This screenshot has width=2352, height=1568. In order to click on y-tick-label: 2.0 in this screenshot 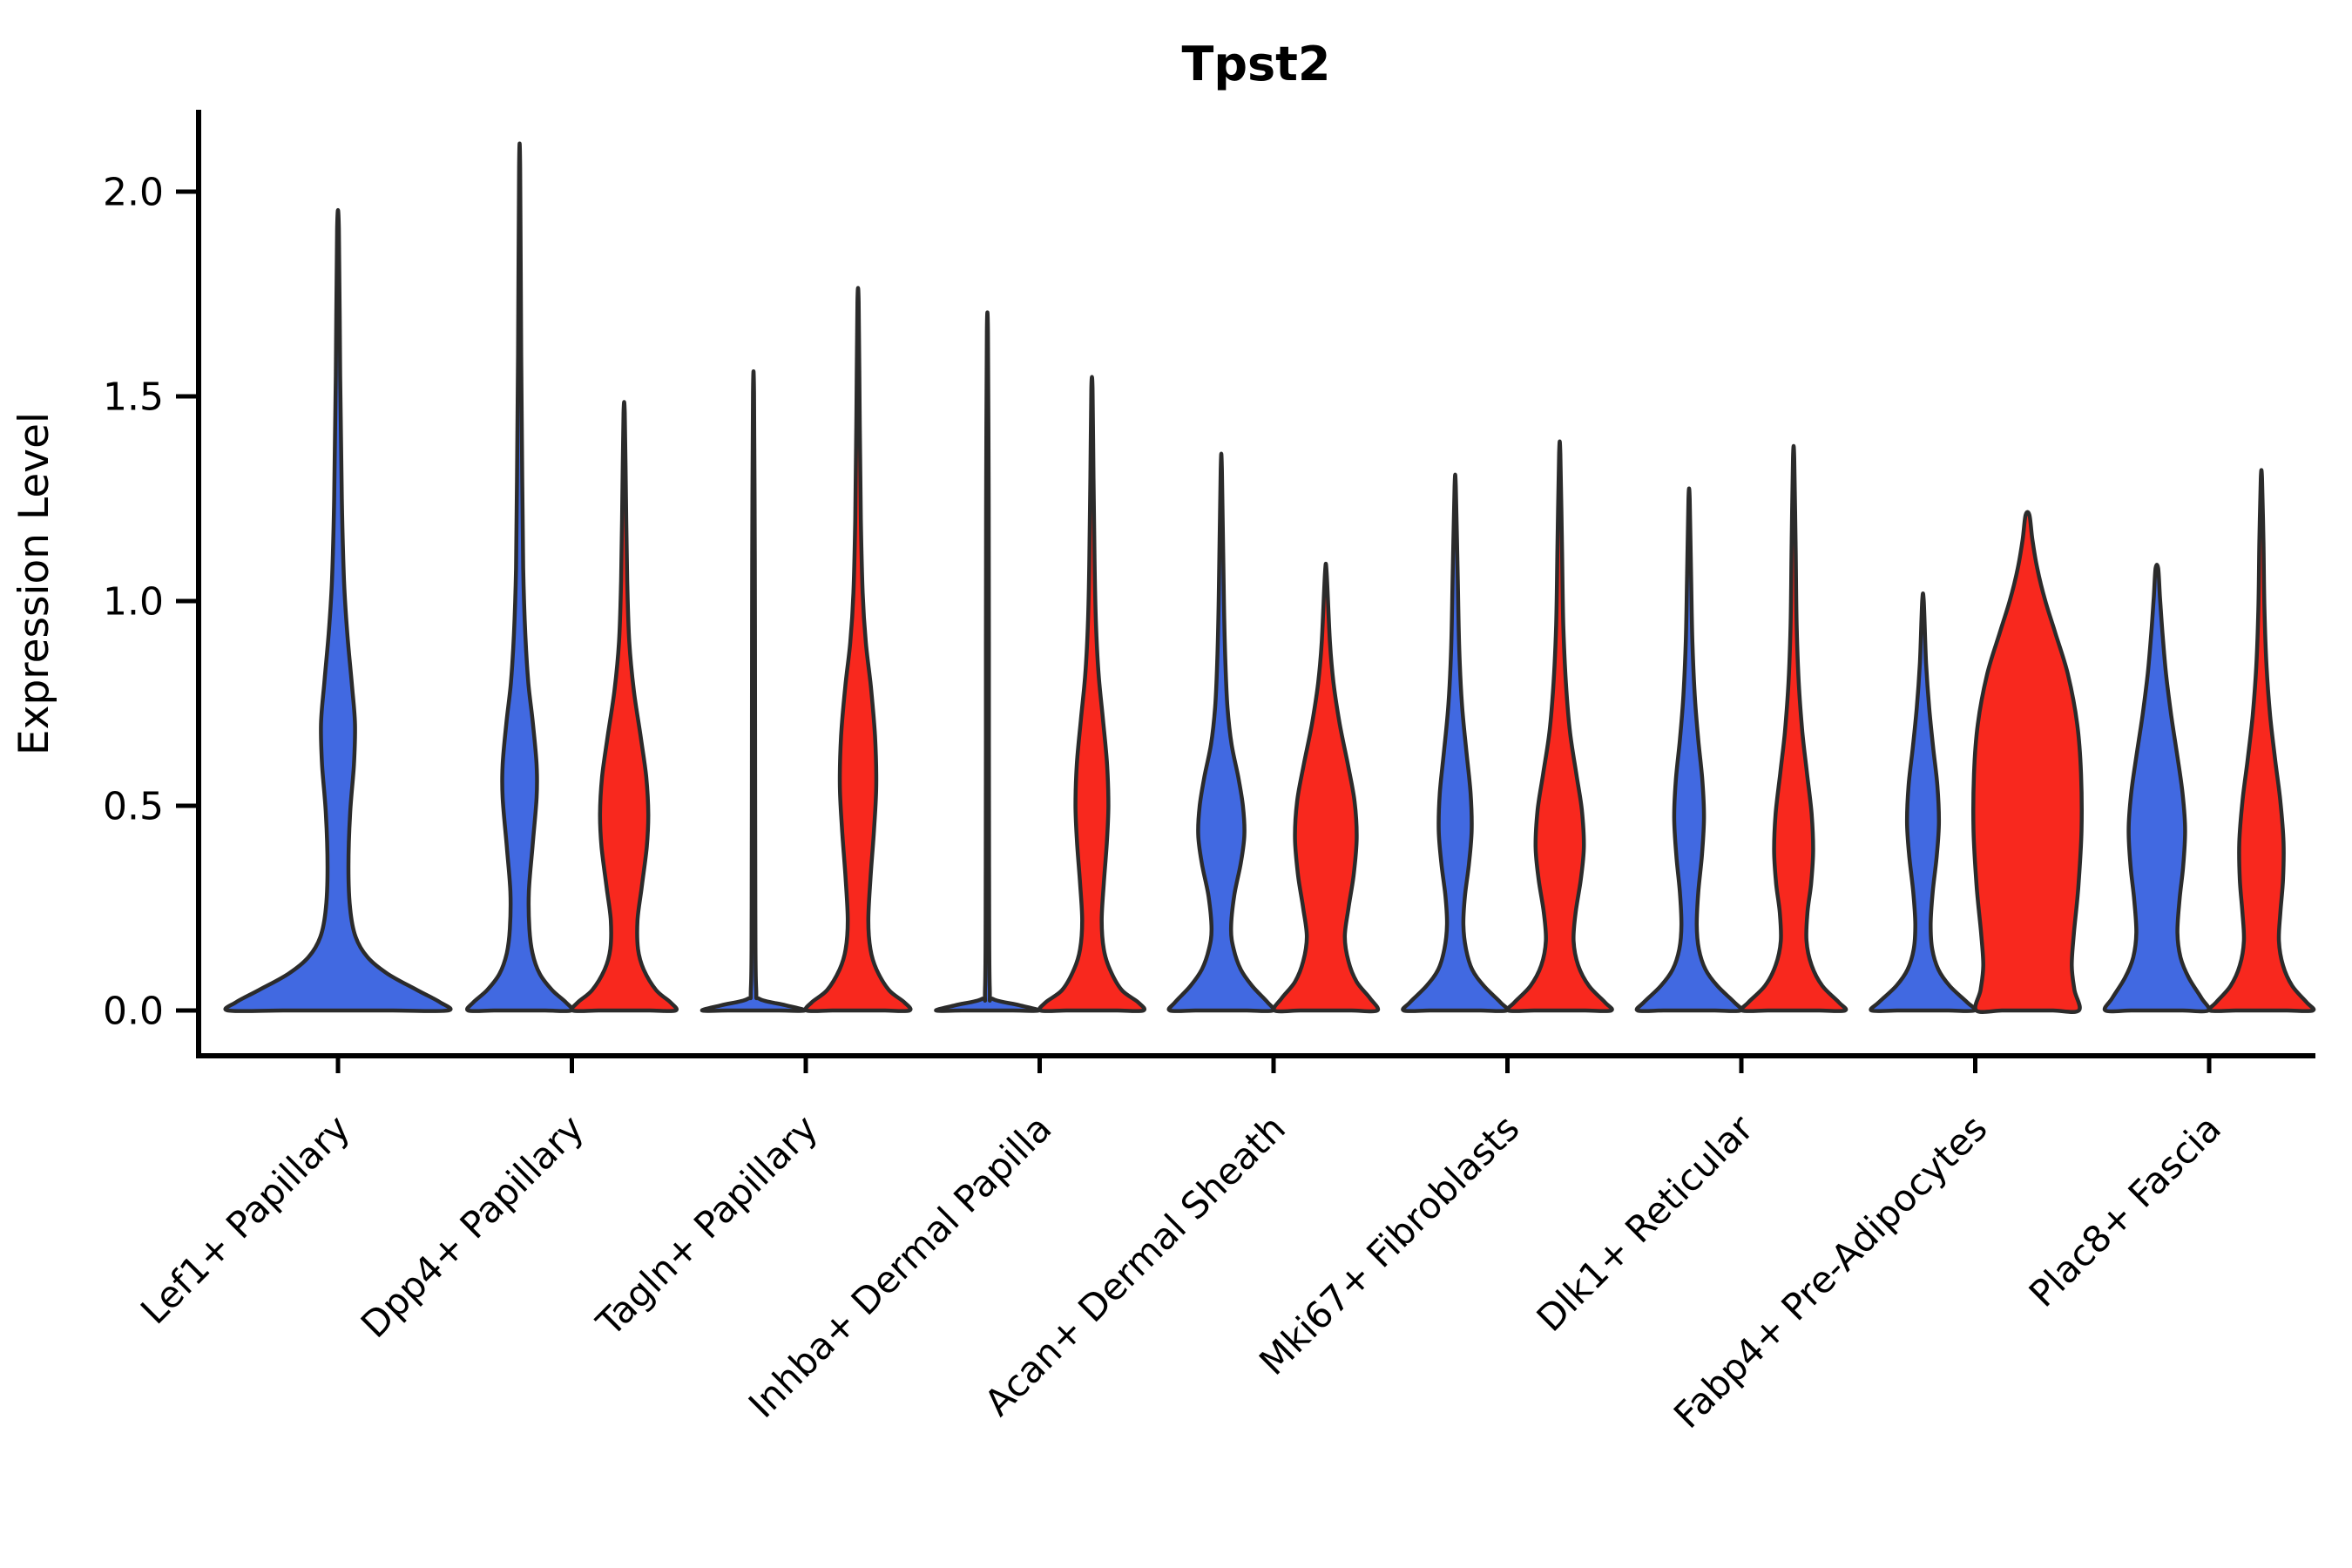, I will do `click(134, 192)`.